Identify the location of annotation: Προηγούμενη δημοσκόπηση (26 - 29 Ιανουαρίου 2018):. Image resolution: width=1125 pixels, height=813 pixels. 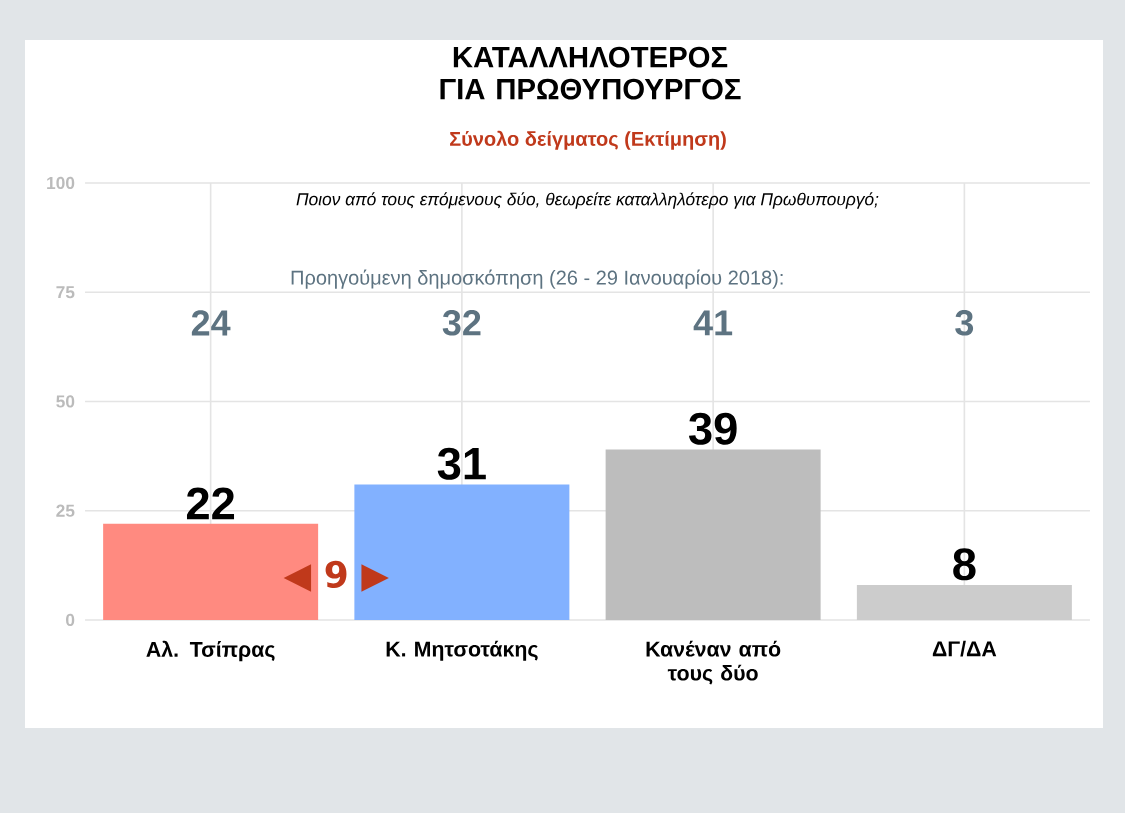
(537, 279).